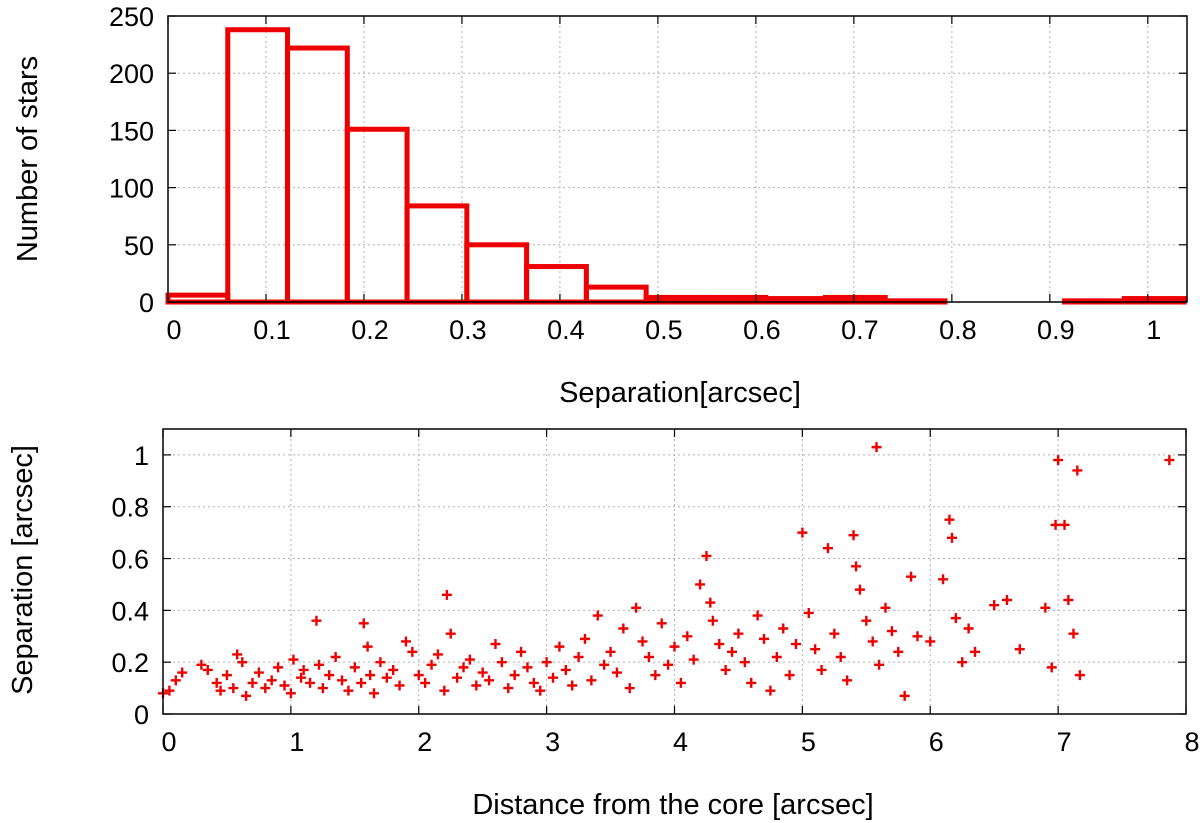 The image size is (1200, 823). I want to click on scatter-y-tick-label: 0.2, so click(130, 663).